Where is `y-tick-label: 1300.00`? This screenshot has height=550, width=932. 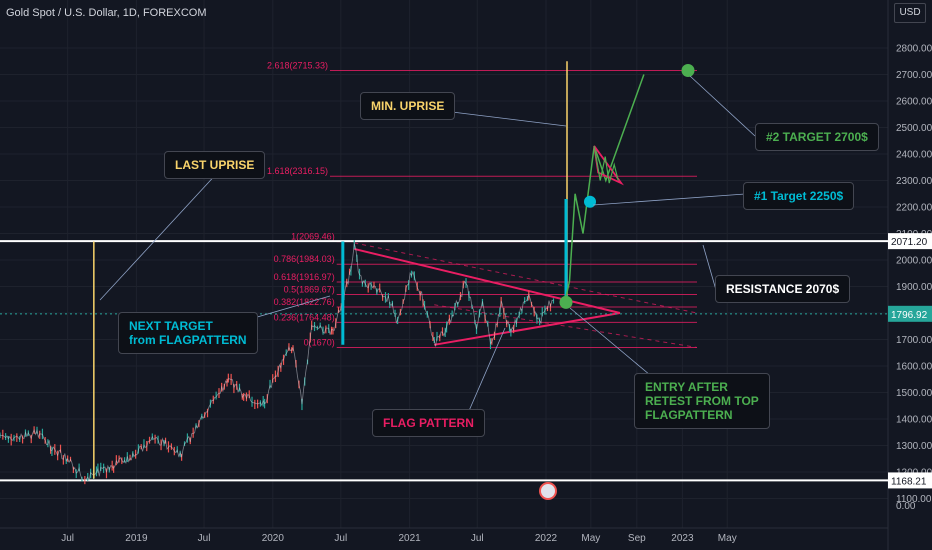 y-tick-label: 1300.00 is located at coordinates (914, 446).